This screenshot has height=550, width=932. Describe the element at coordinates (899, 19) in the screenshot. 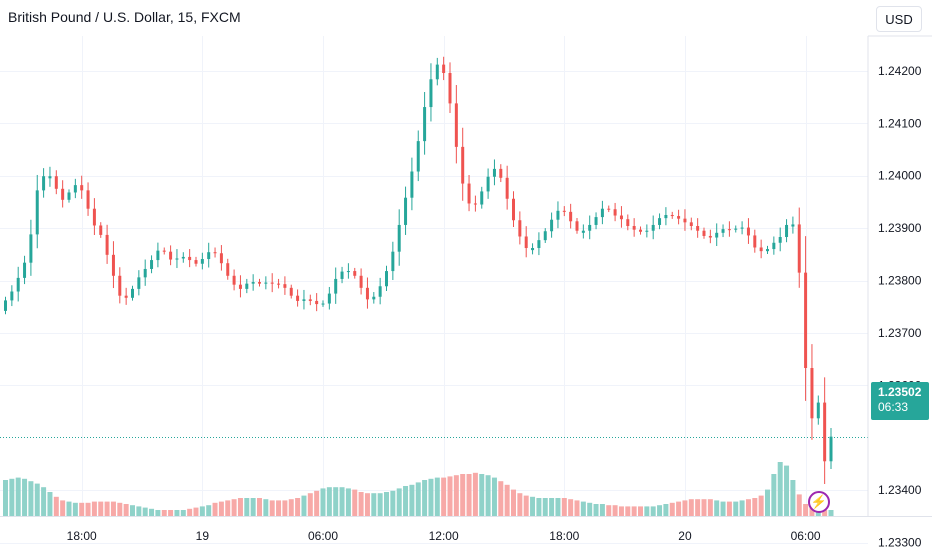

I see `currency-button: USD` at that location.